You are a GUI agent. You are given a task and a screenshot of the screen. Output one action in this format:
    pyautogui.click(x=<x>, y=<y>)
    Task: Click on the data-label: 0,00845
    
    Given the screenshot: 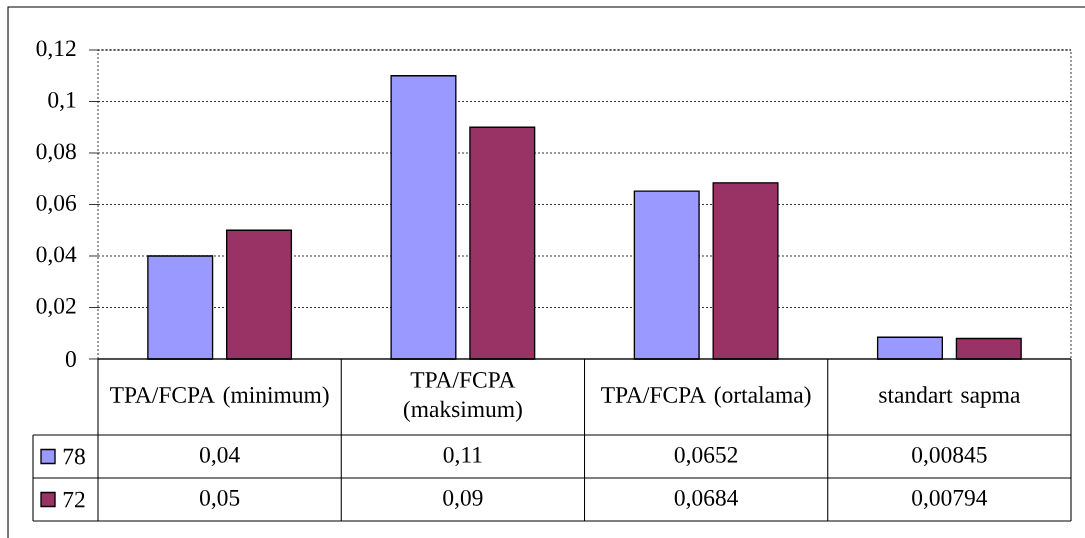 What is the action you would take?
    pyautogui.click(x=949, y=456)
    